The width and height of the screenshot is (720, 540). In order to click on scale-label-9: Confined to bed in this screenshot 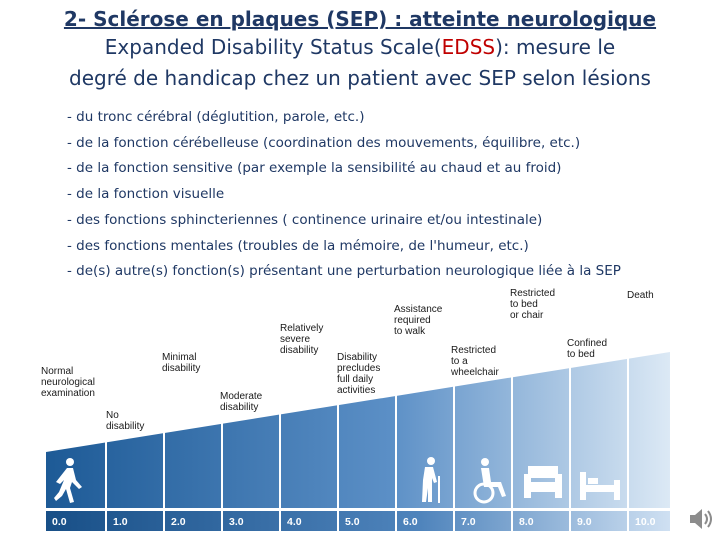, I will do `click(587, 349)`.